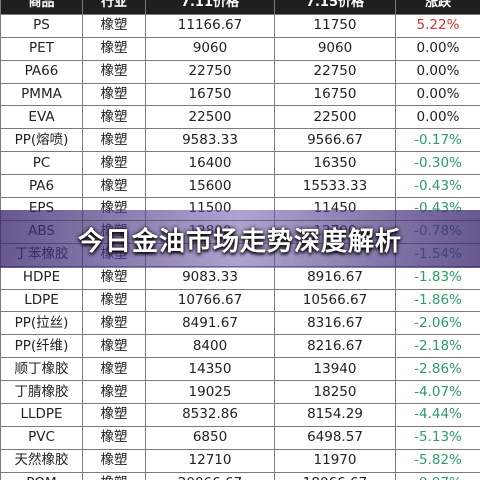 The height and width of the screenshot is (480, 480). Describe the element at coordinates (210, 437) in the screenshot. I see `price-0711-cell: 6850` at that location.